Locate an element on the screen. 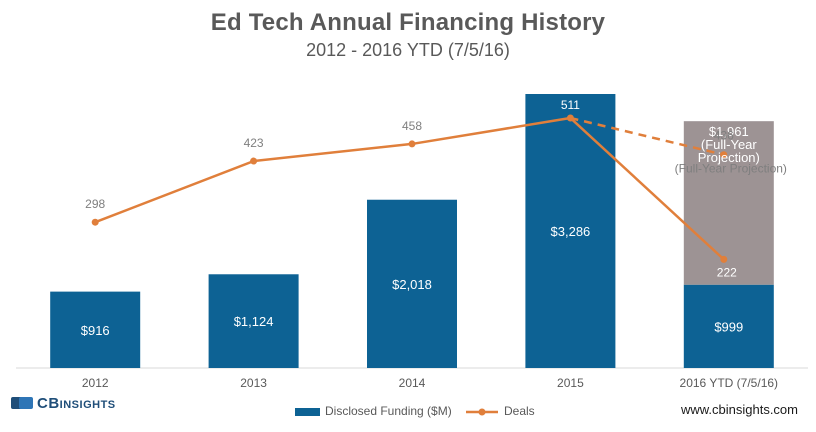 Image resolution: width=816 pixels, height=432 pixels. funding-bar-label: $916 is located at coordinates (95, 330).